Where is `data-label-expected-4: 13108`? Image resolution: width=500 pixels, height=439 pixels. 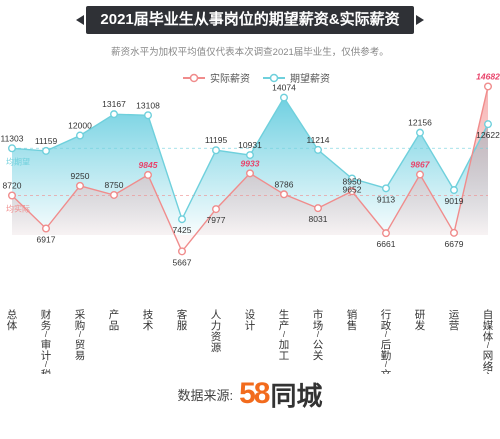
data-label-expected-4: 13108 is located at coordinates (148, 105).